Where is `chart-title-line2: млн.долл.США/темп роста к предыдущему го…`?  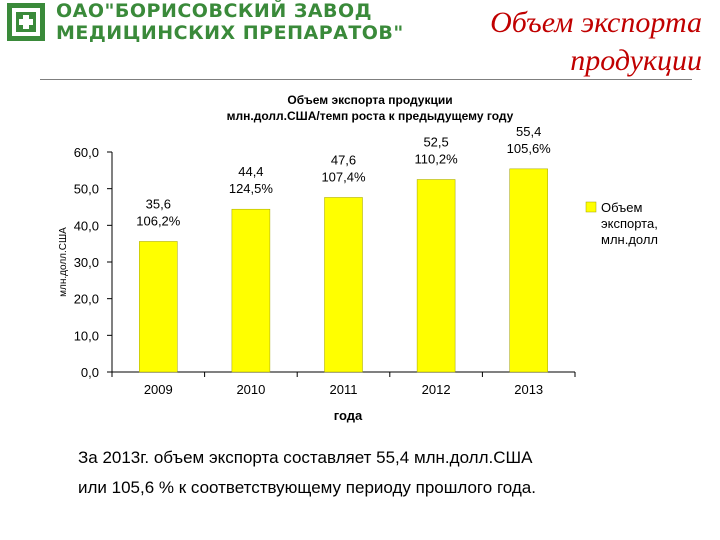
chart-title-line2: млн.долл.США/темп роста к предыдущему го… is located at coordinates (370, 116).